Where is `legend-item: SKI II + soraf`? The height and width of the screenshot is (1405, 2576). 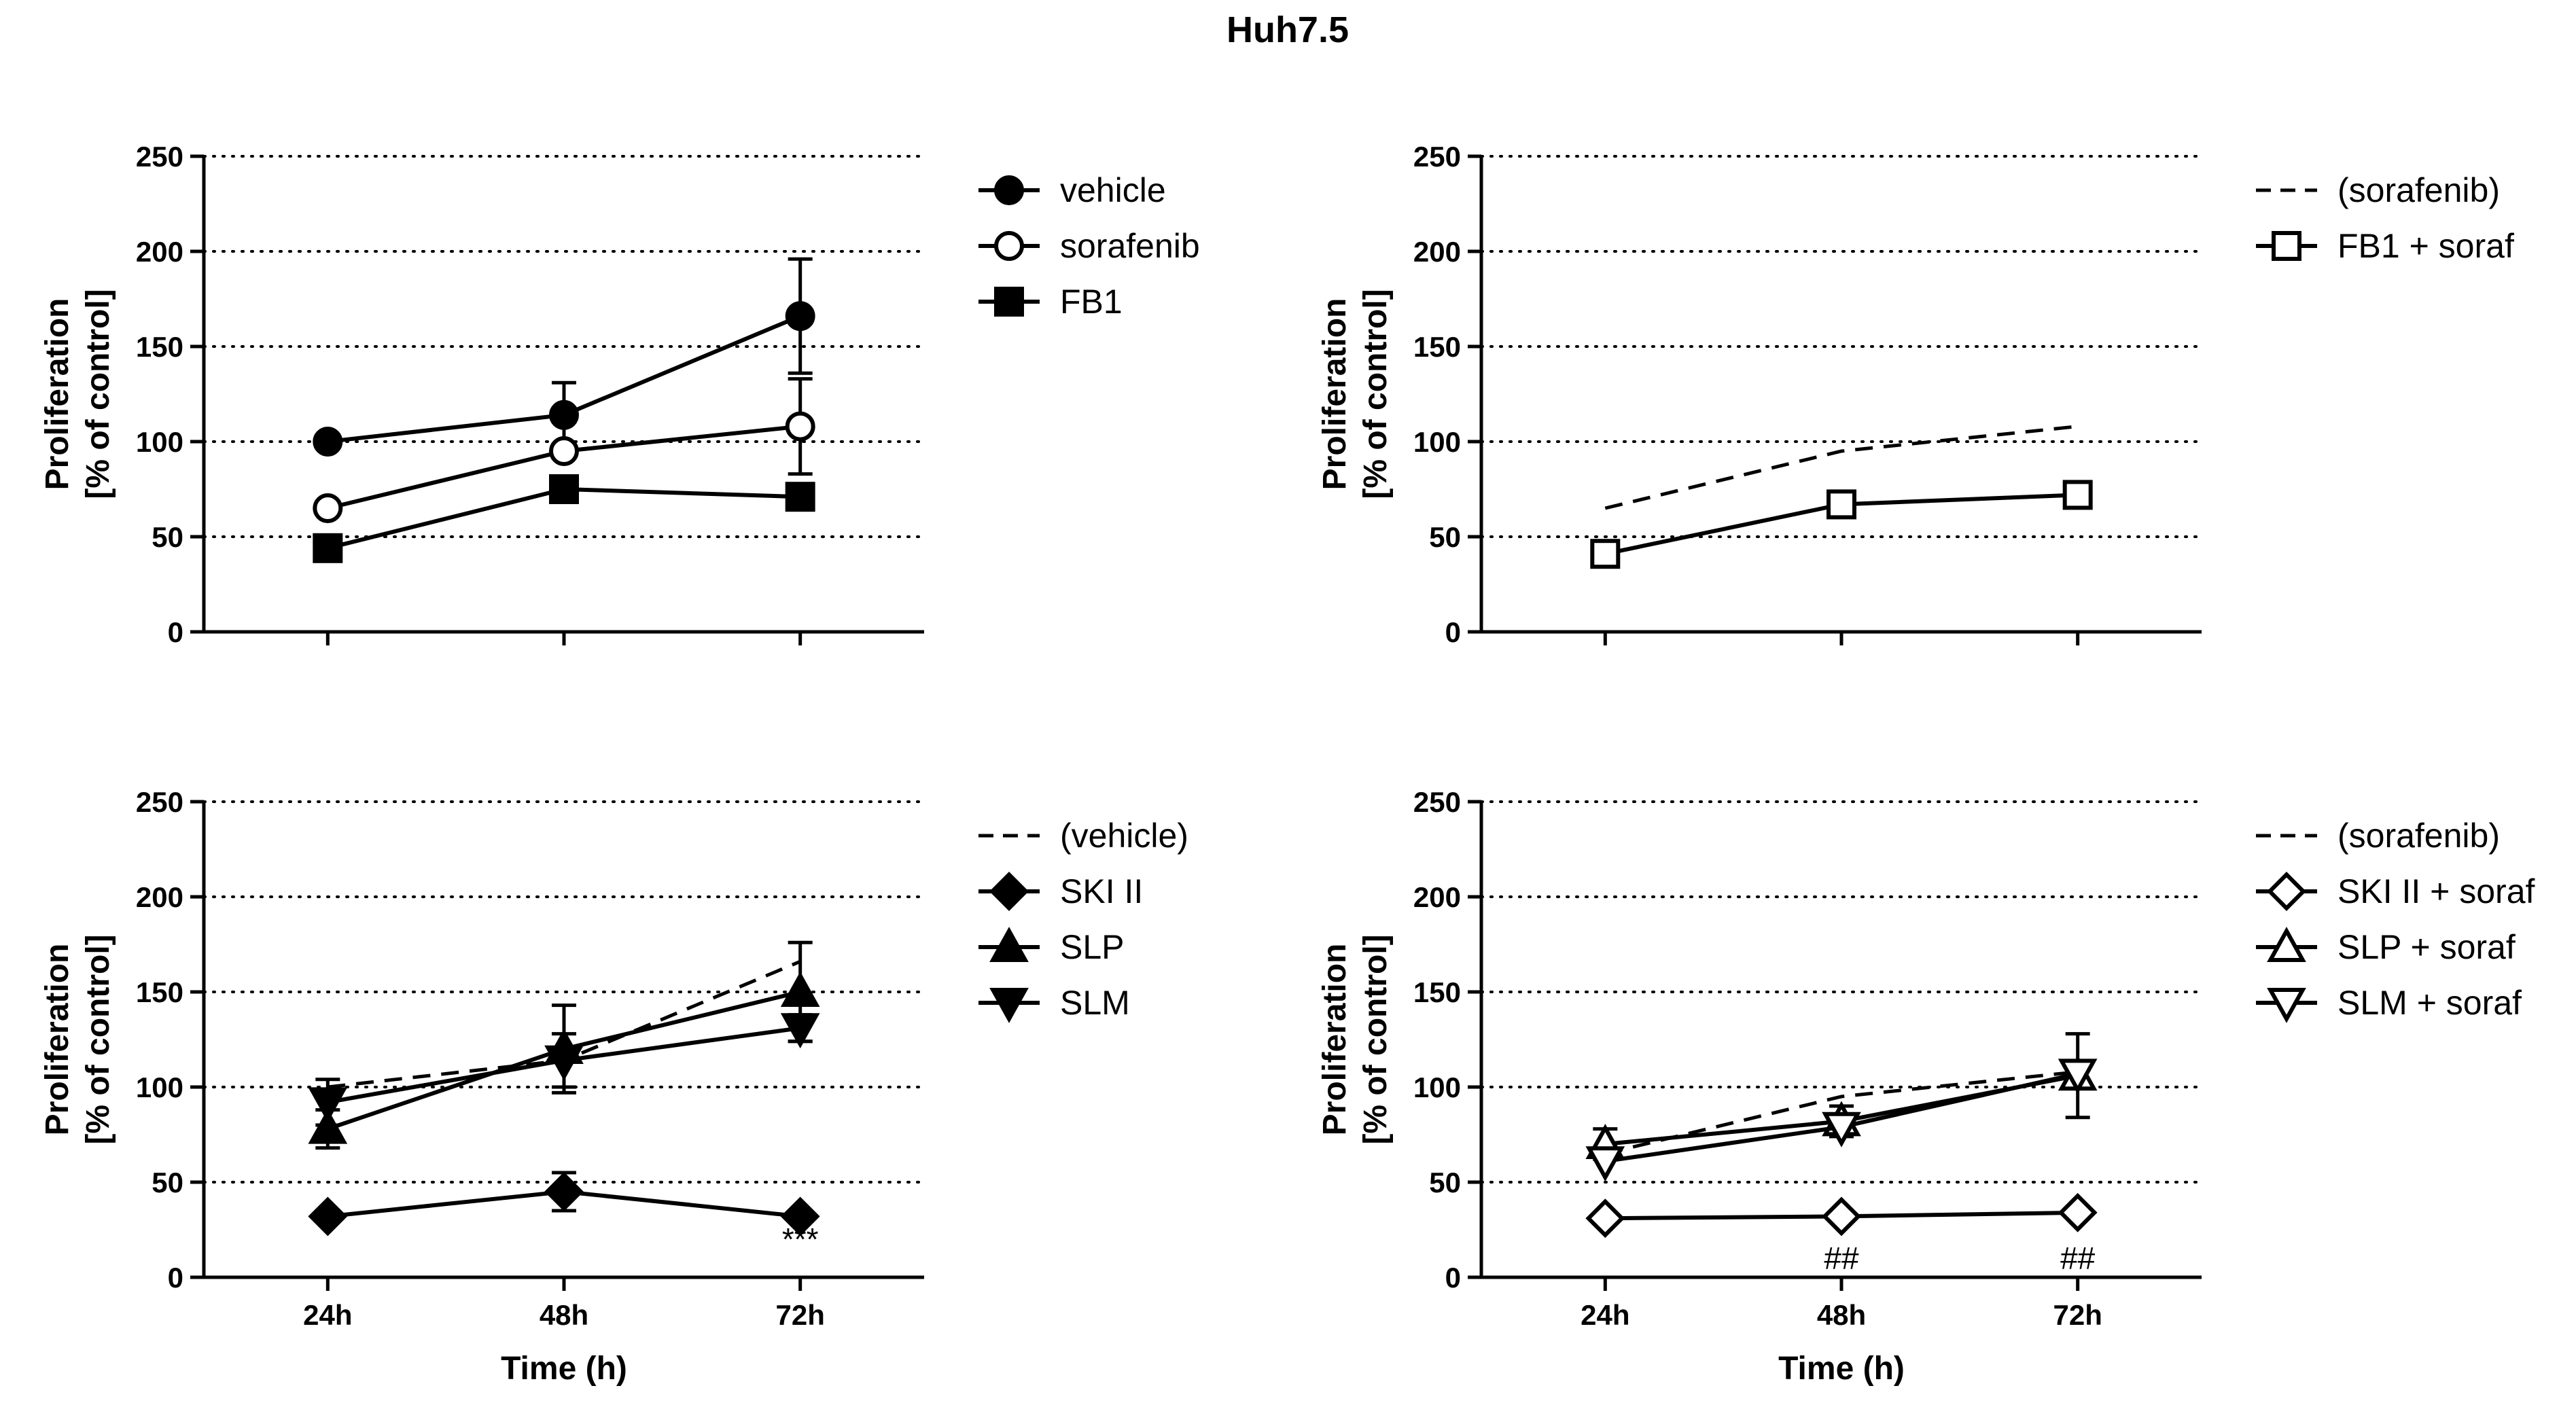
legend-item: SKI II + soraf is located at coordinates (2395, 891).